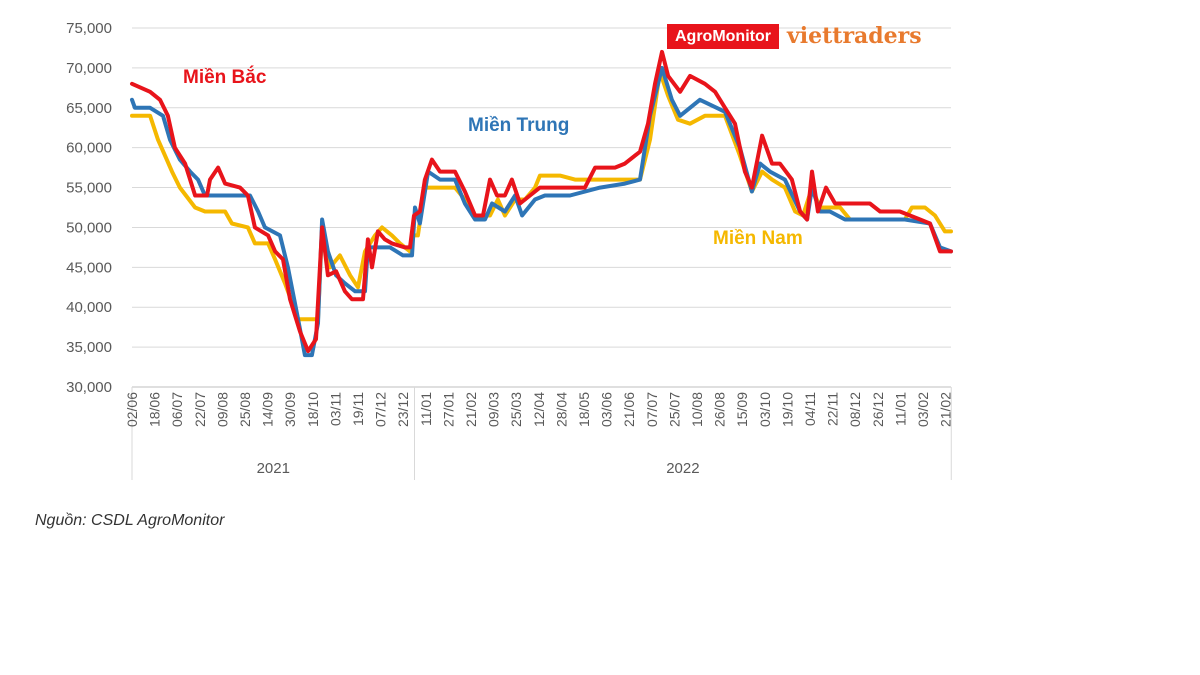 The image size is (1200, 675). What do you see at coordinates (313, 409) in the screenshot?
I see `x-tick-label: 18/10` at bounding box center [313, 409].